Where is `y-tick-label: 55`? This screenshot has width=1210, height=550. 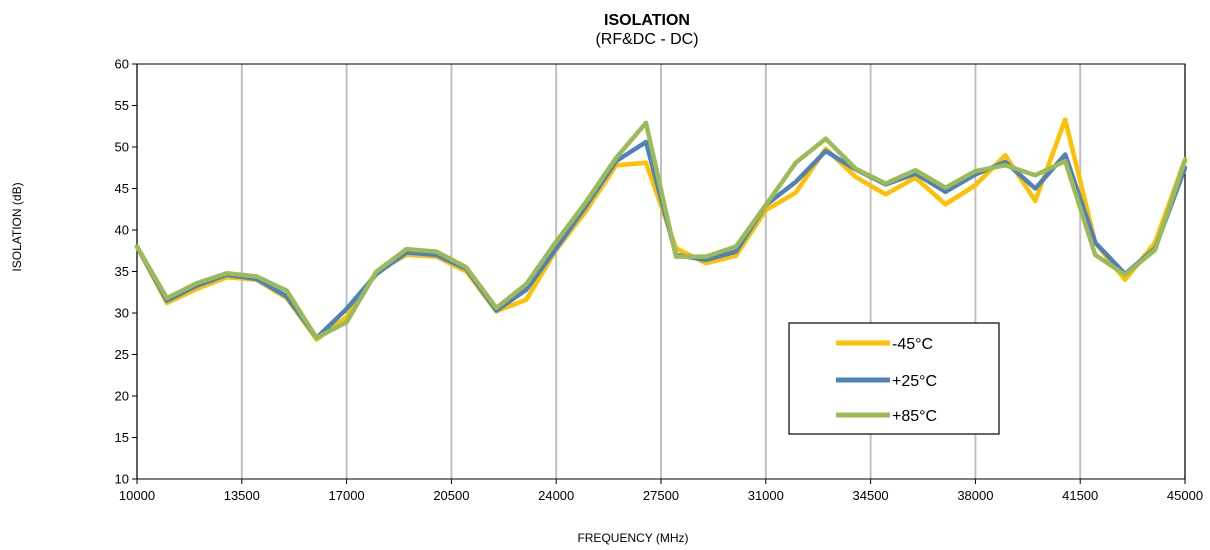 y-tick-label: 55 is located at coordinates (122, 105).